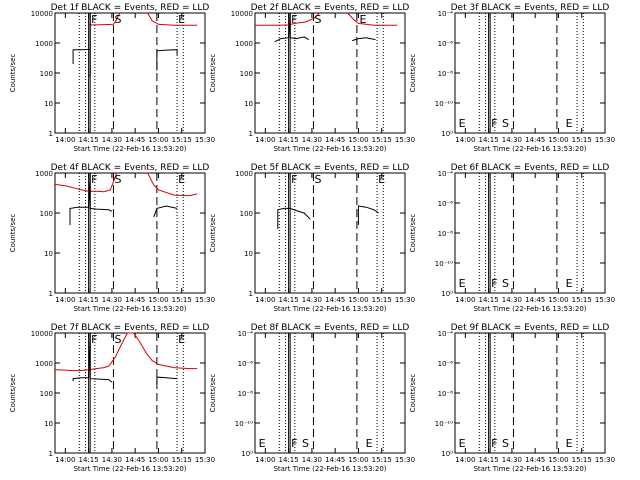  What do you see at coordinates (246, 74) in the screenshot?
I see `y-tick-label: 100` at bounding box center [246, 74].